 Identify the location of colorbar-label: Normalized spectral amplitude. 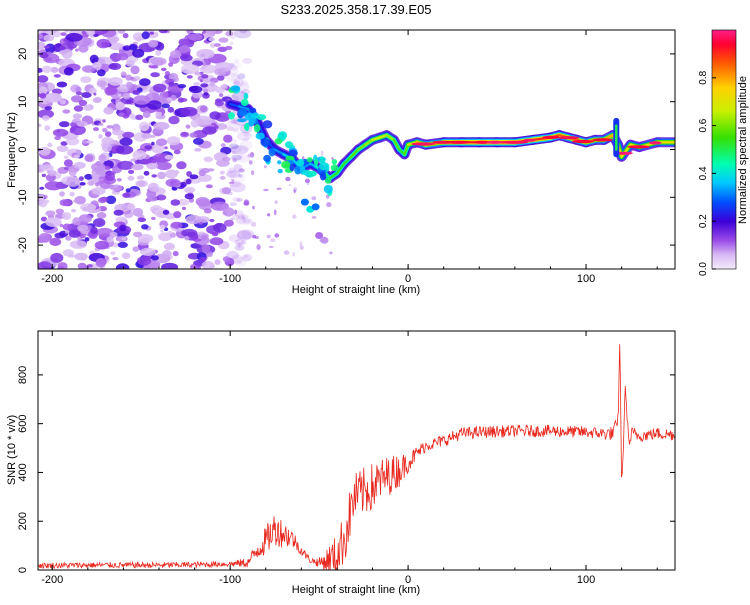
(743, 150).